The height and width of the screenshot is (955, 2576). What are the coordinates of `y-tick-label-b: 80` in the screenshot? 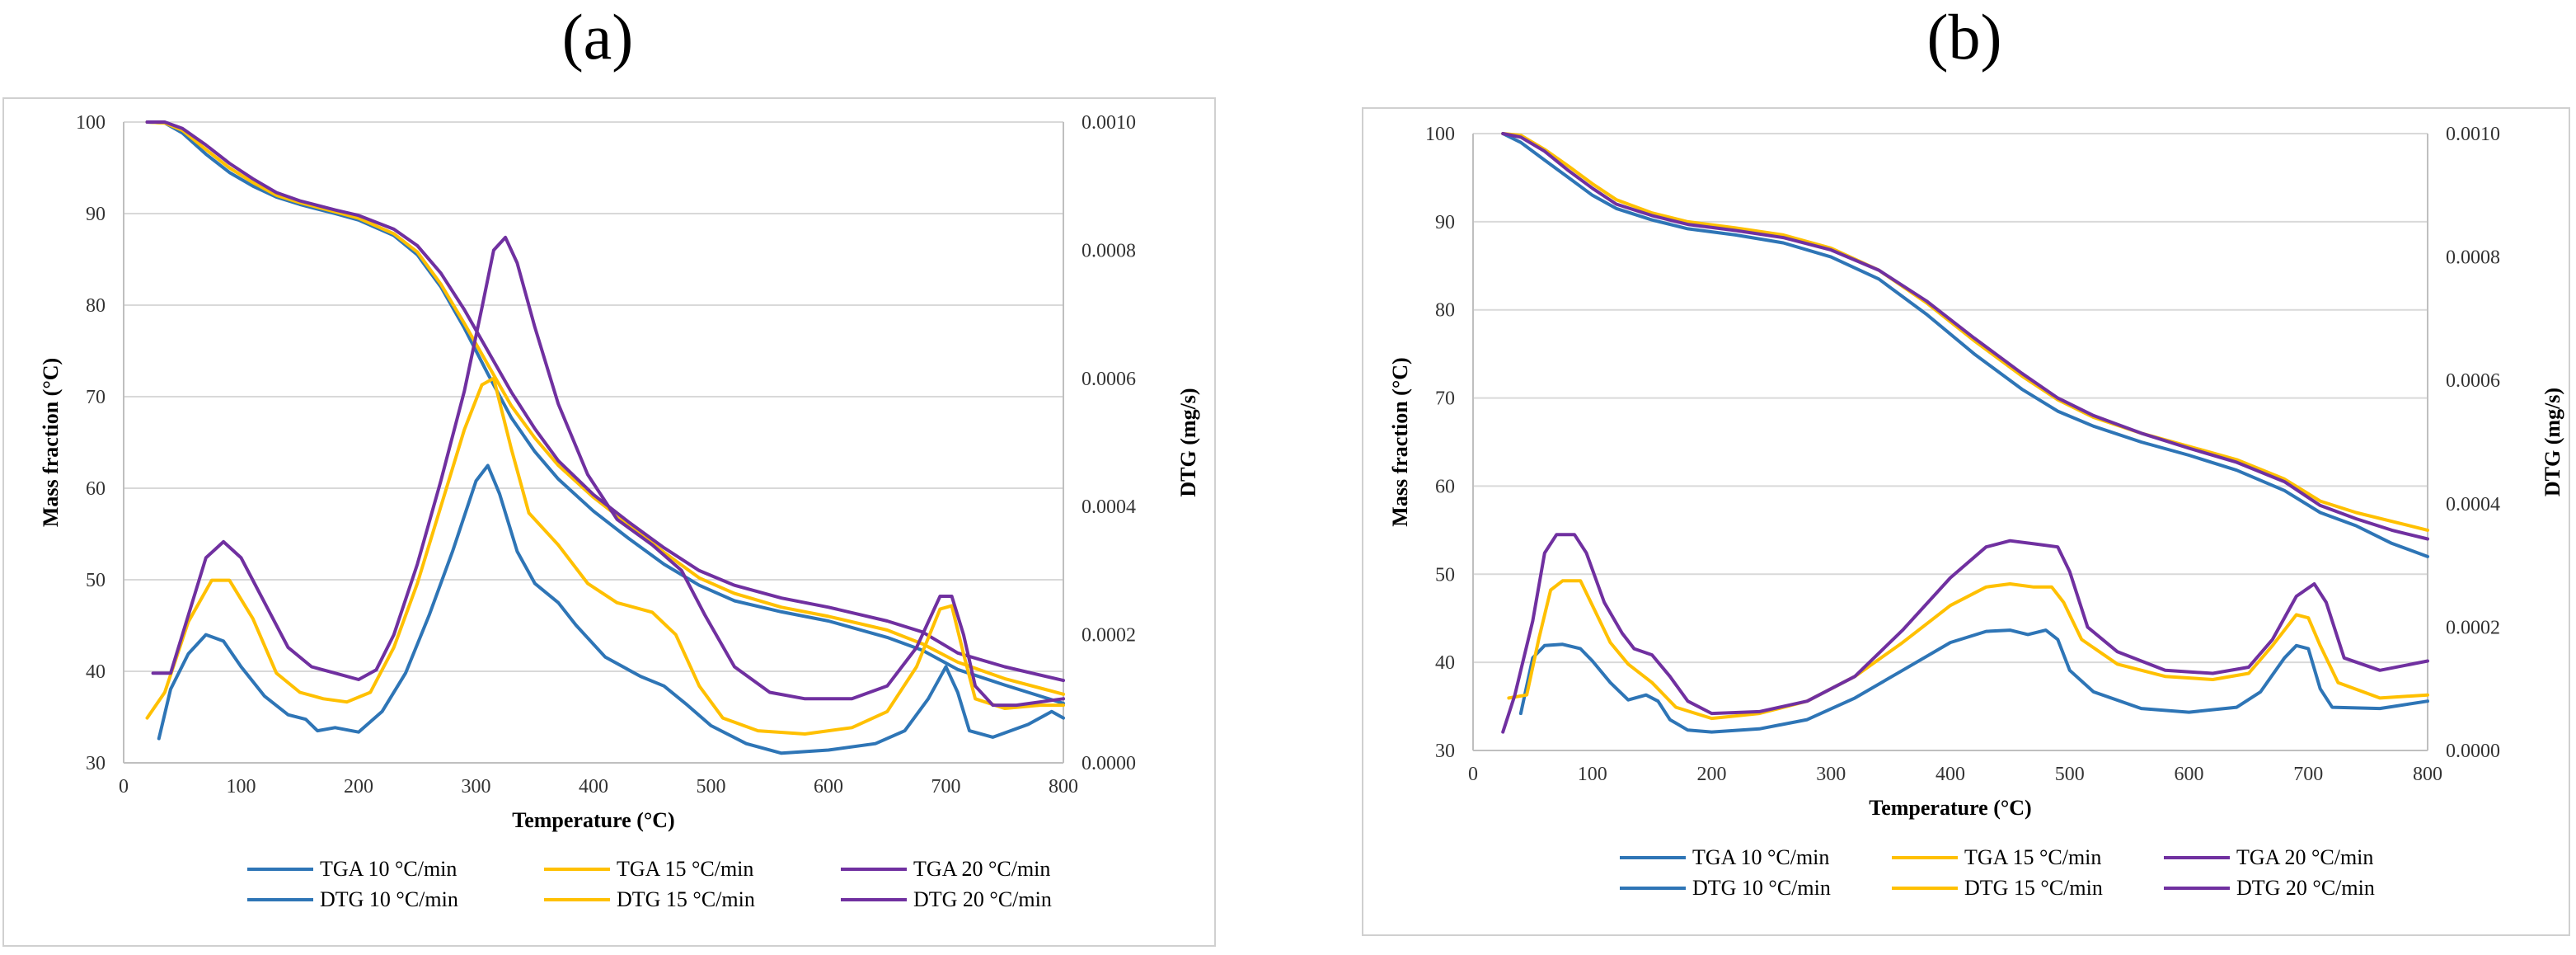 It's located at (1445, 311).